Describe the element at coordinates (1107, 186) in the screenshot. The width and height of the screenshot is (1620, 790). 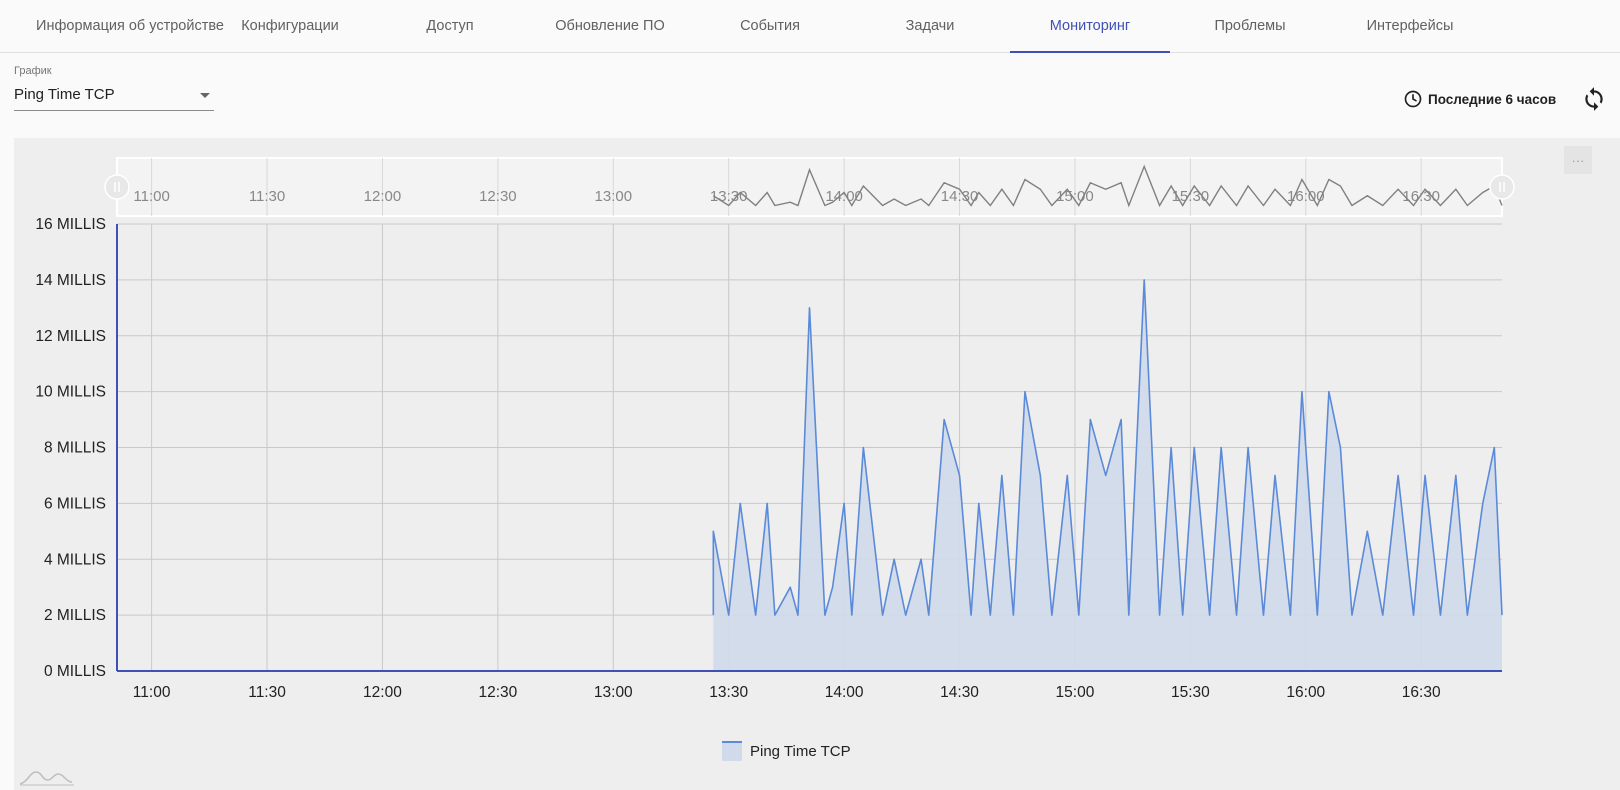
I see `overview-series-line` at that location.